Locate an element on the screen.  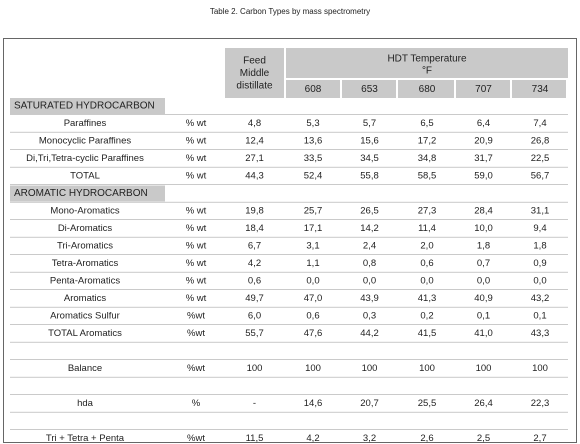
hdt-header: HDT Temperature is located at coordinates (427, 59).